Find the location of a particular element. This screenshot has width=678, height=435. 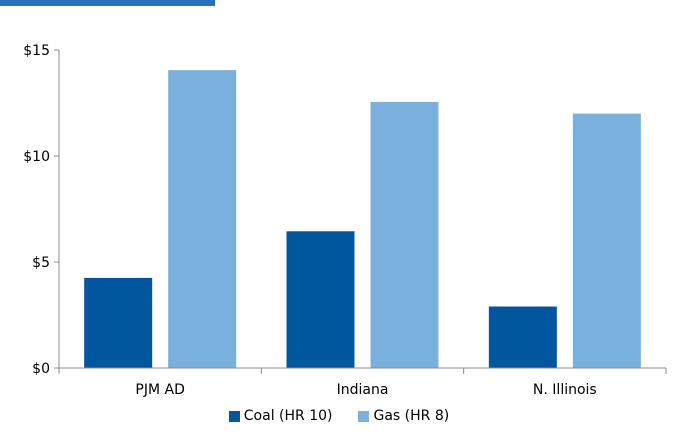

legend-item-coal: Coal (HR 10) is located at coordinates (280, 416).